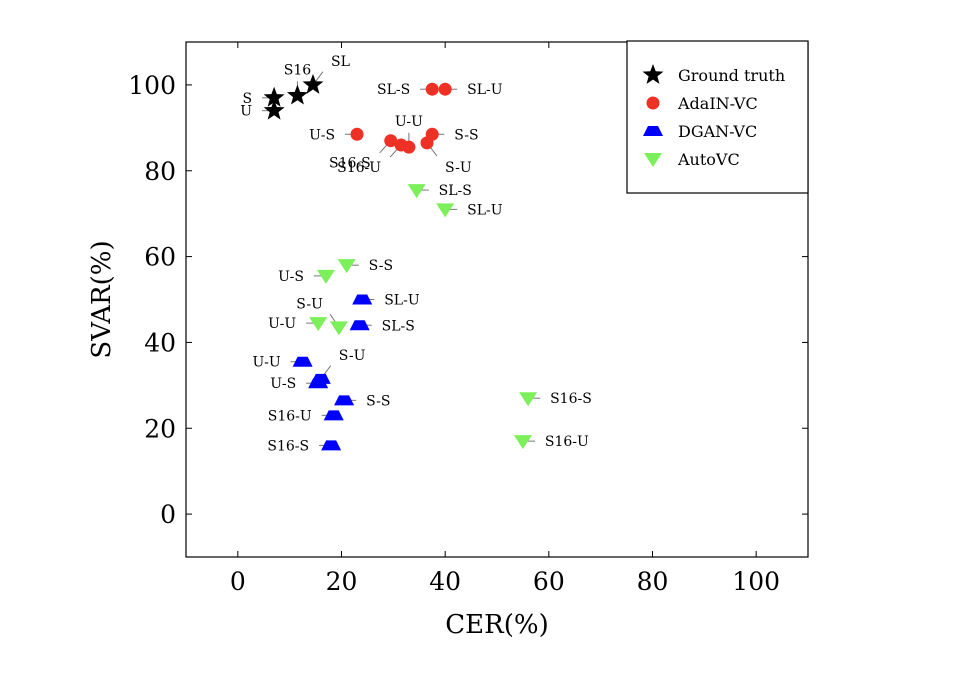  Describe the element at coordinates (160, 171) in the screenshot. I see `y-tick-label: 80` at that location.